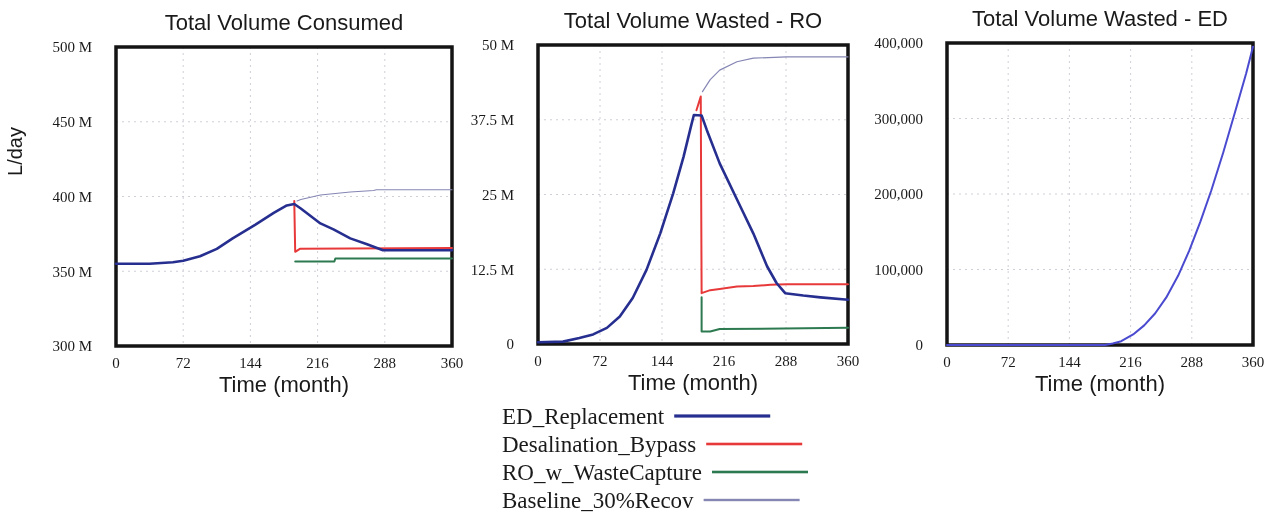 This screenshot has height=516, width=1267. I want to click on y-tick-label: 450 M, so click(72, 122).